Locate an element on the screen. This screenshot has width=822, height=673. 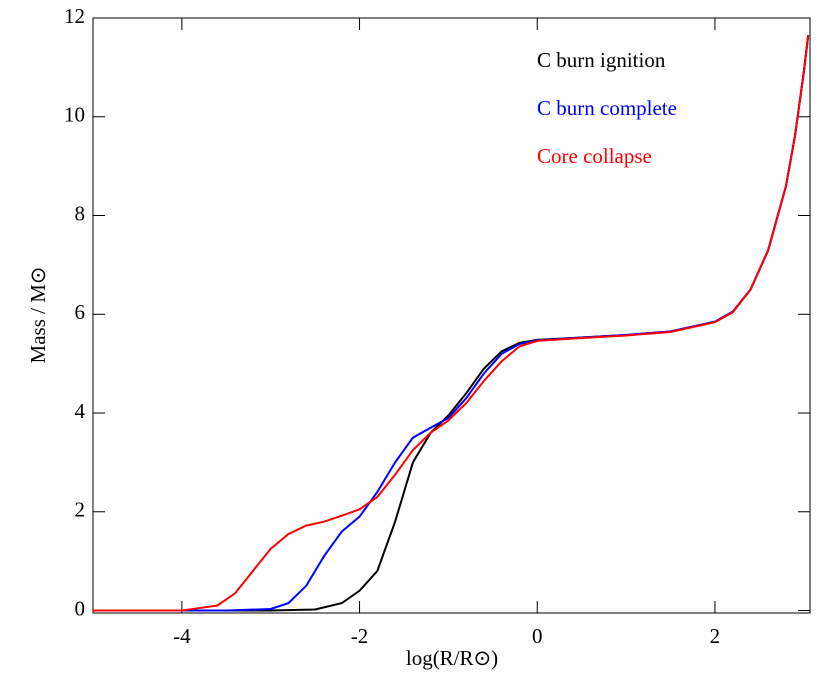
y-tick-label: 10 is located at coordinates (74, 115).